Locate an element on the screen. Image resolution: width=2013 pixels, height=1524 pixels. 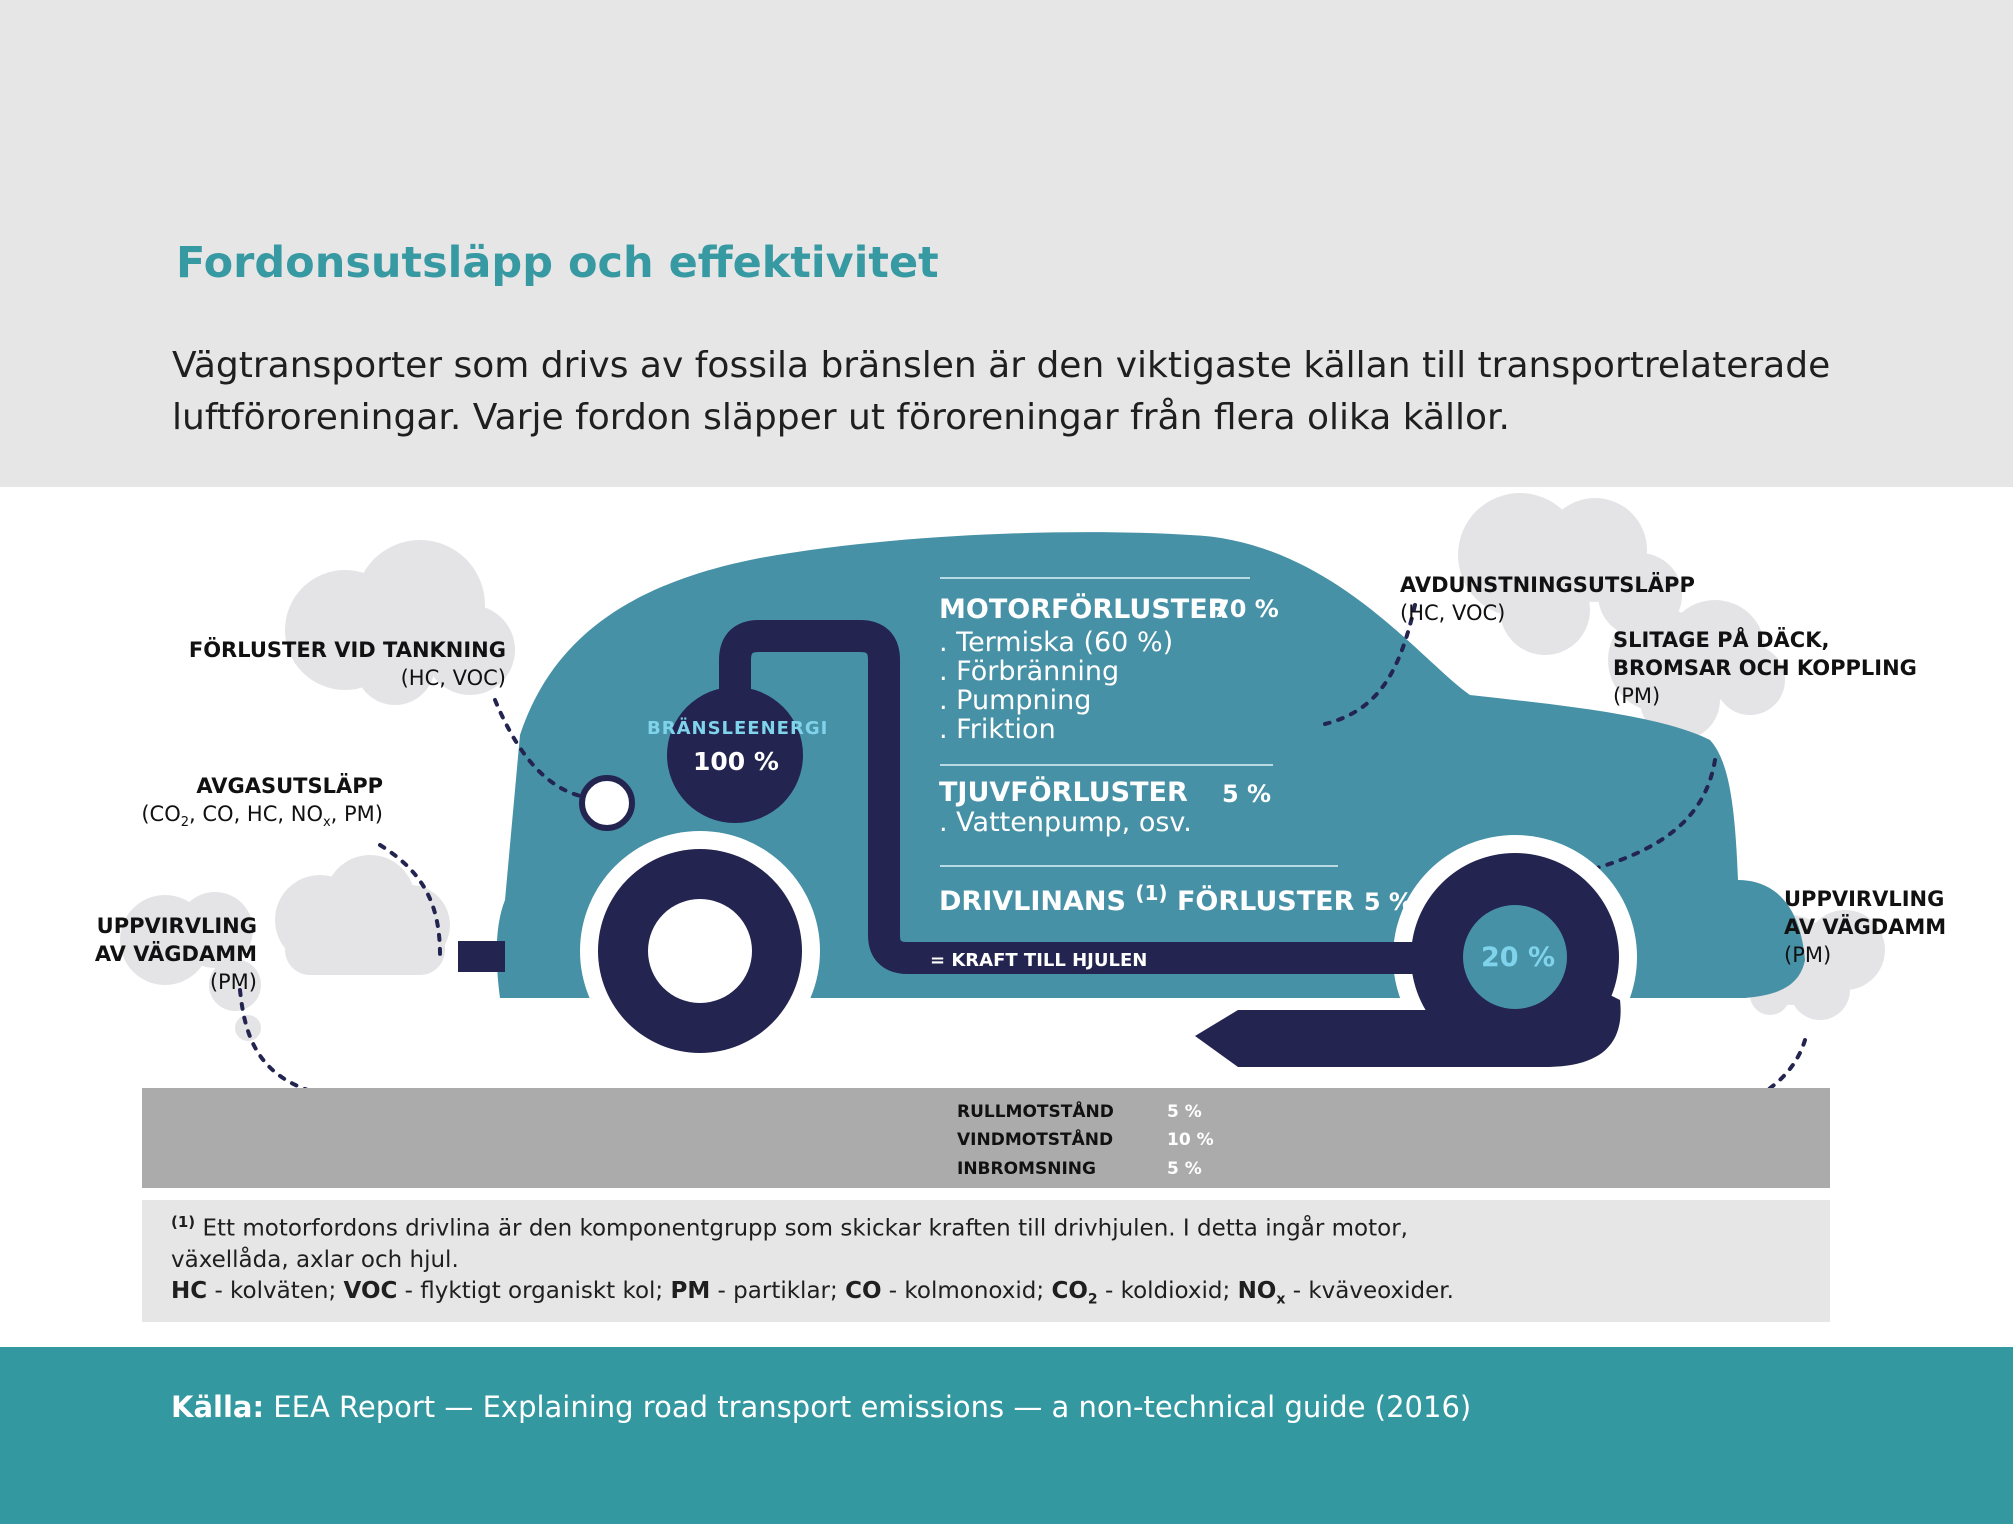
power-to-wheels-label: = KRAFT TILL HJULEN is located at coordinates (1039, 960).